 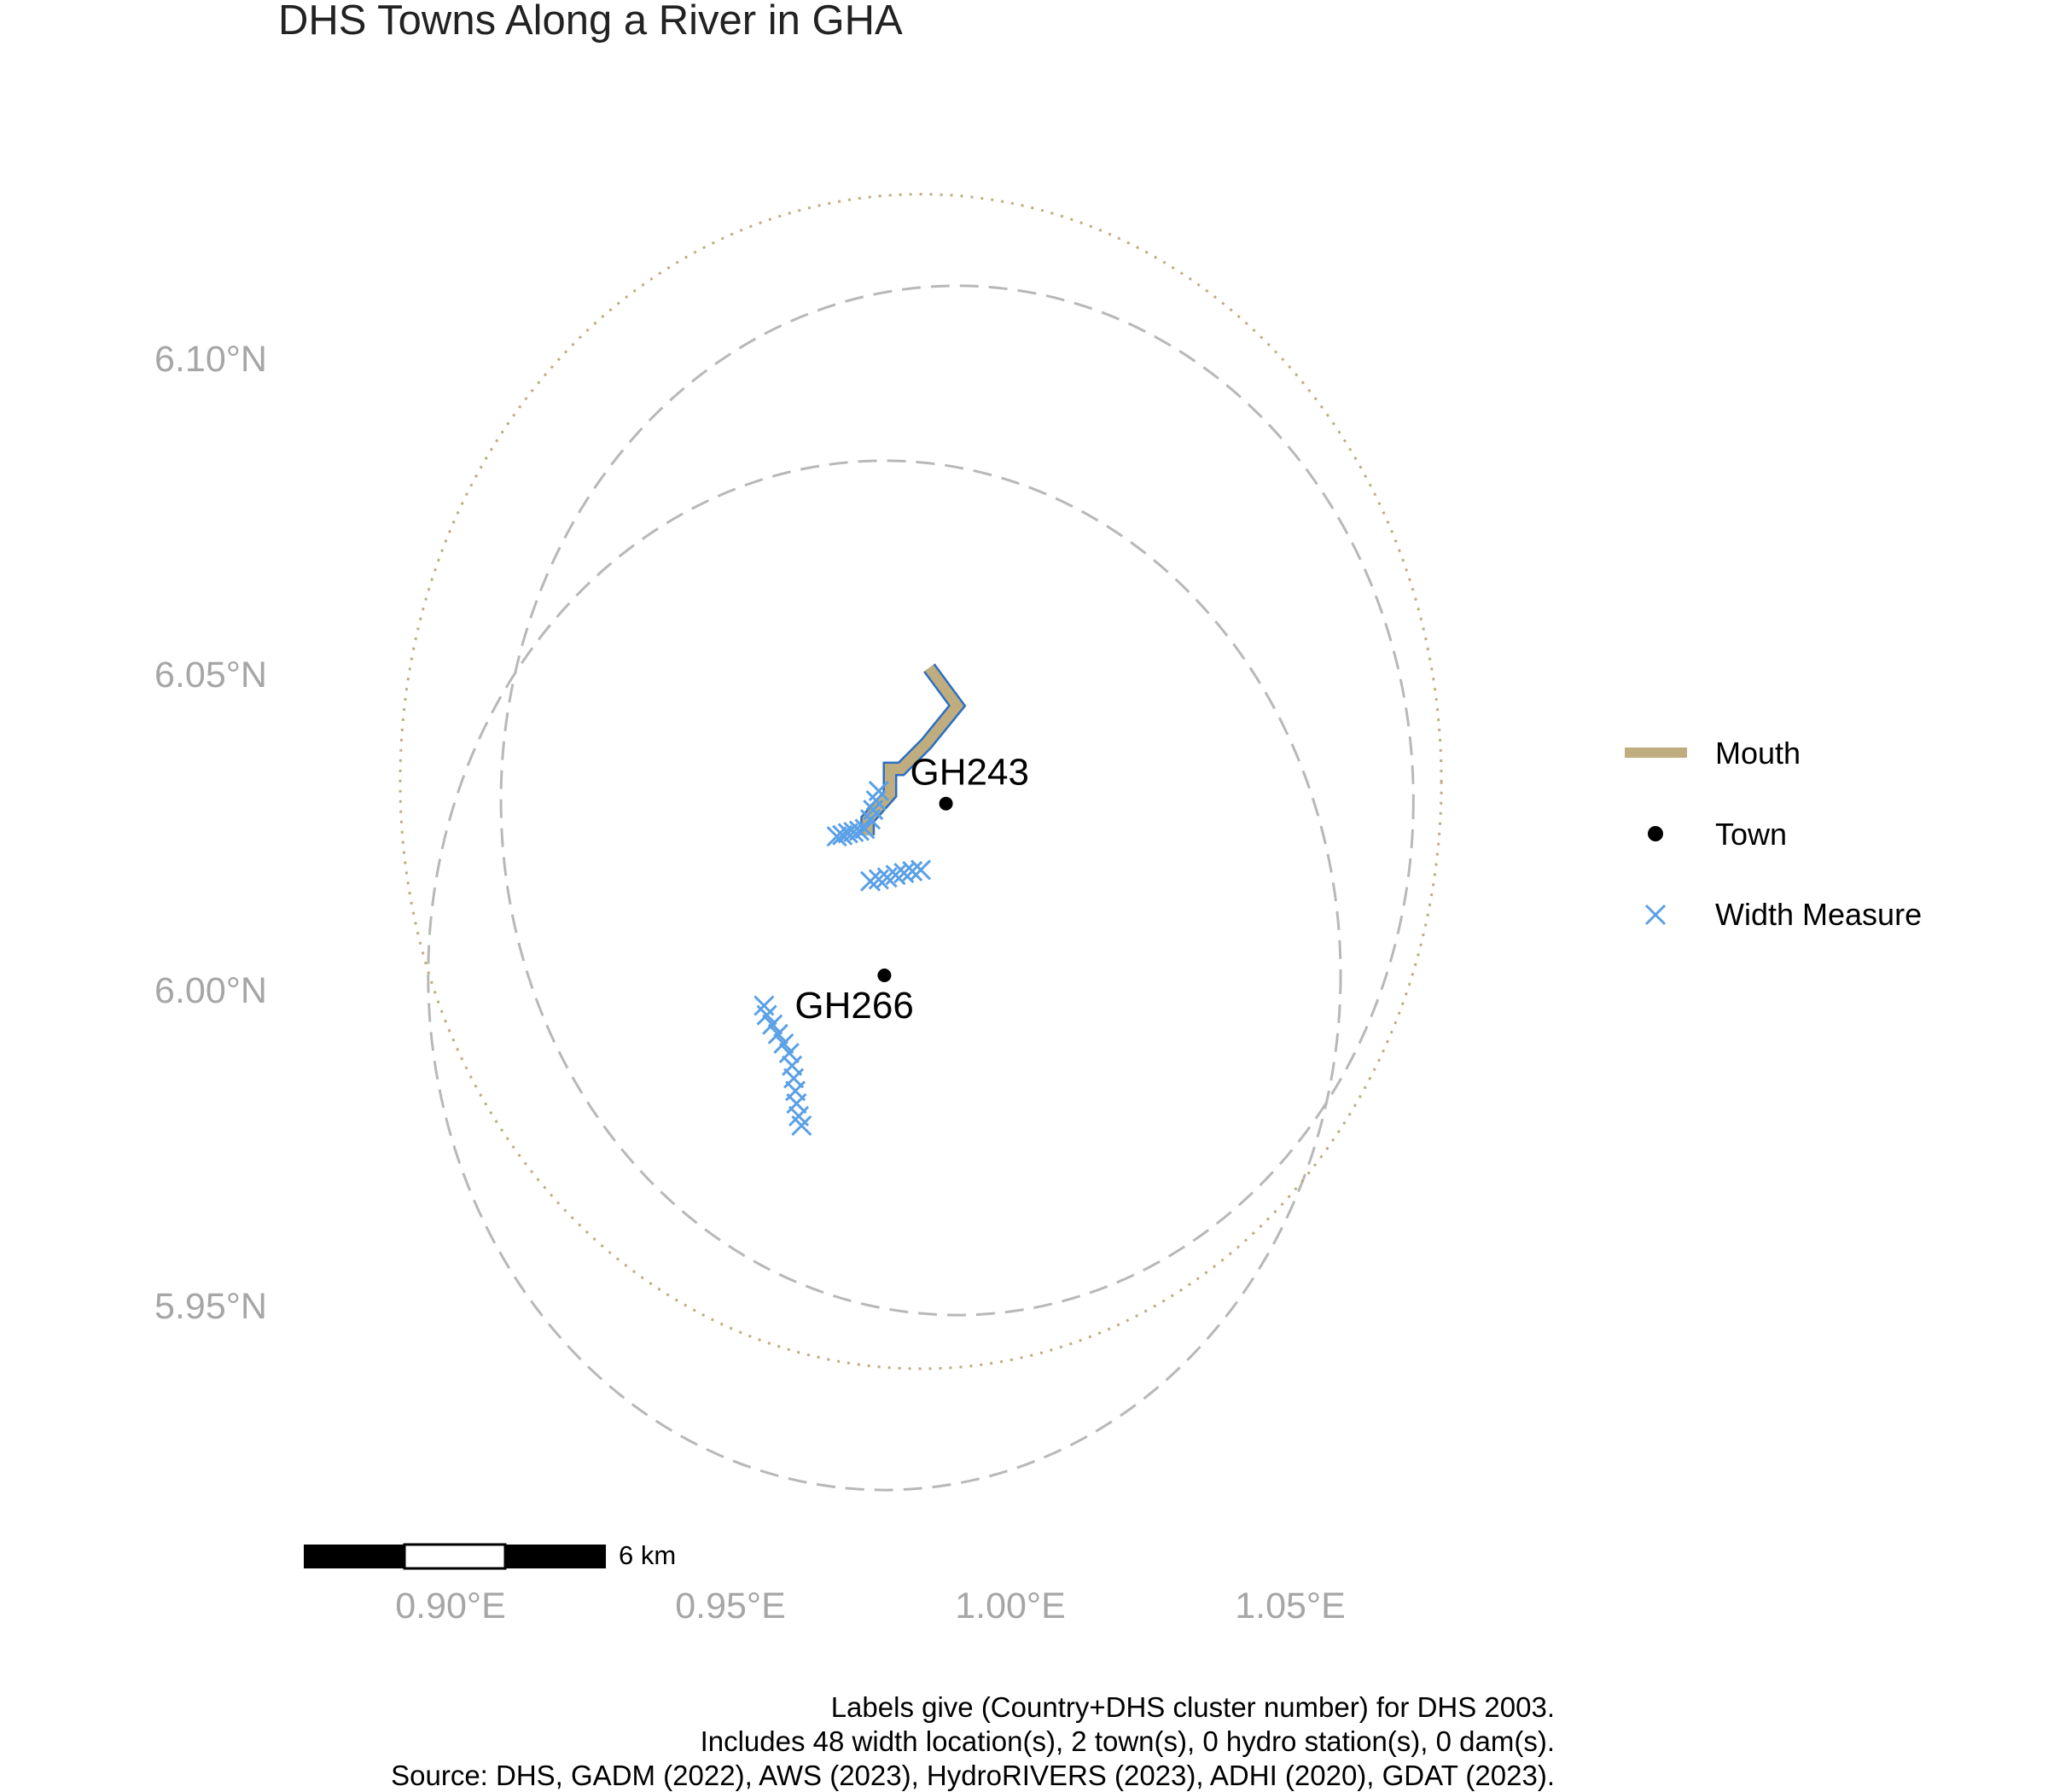 I want to click on y-tick-label: 6.00°N, so click(x=210, y=991).